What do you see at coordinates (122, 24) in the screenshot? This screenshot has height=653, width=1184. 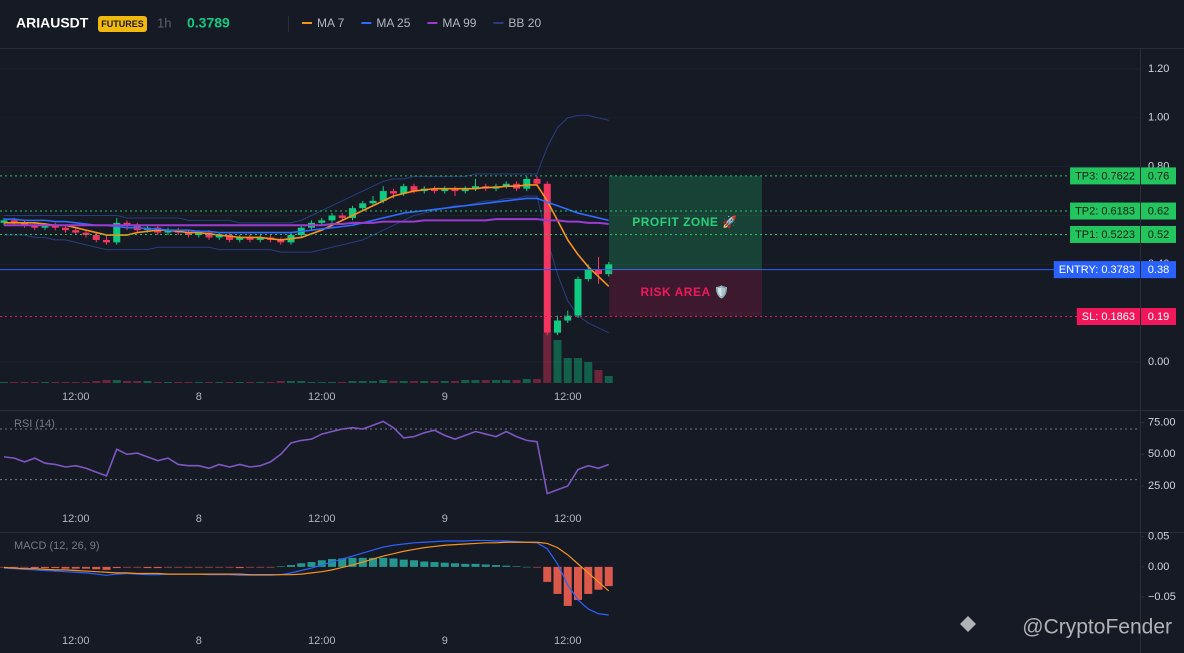 I see `badge-bg` at bounding box center [122, 24].